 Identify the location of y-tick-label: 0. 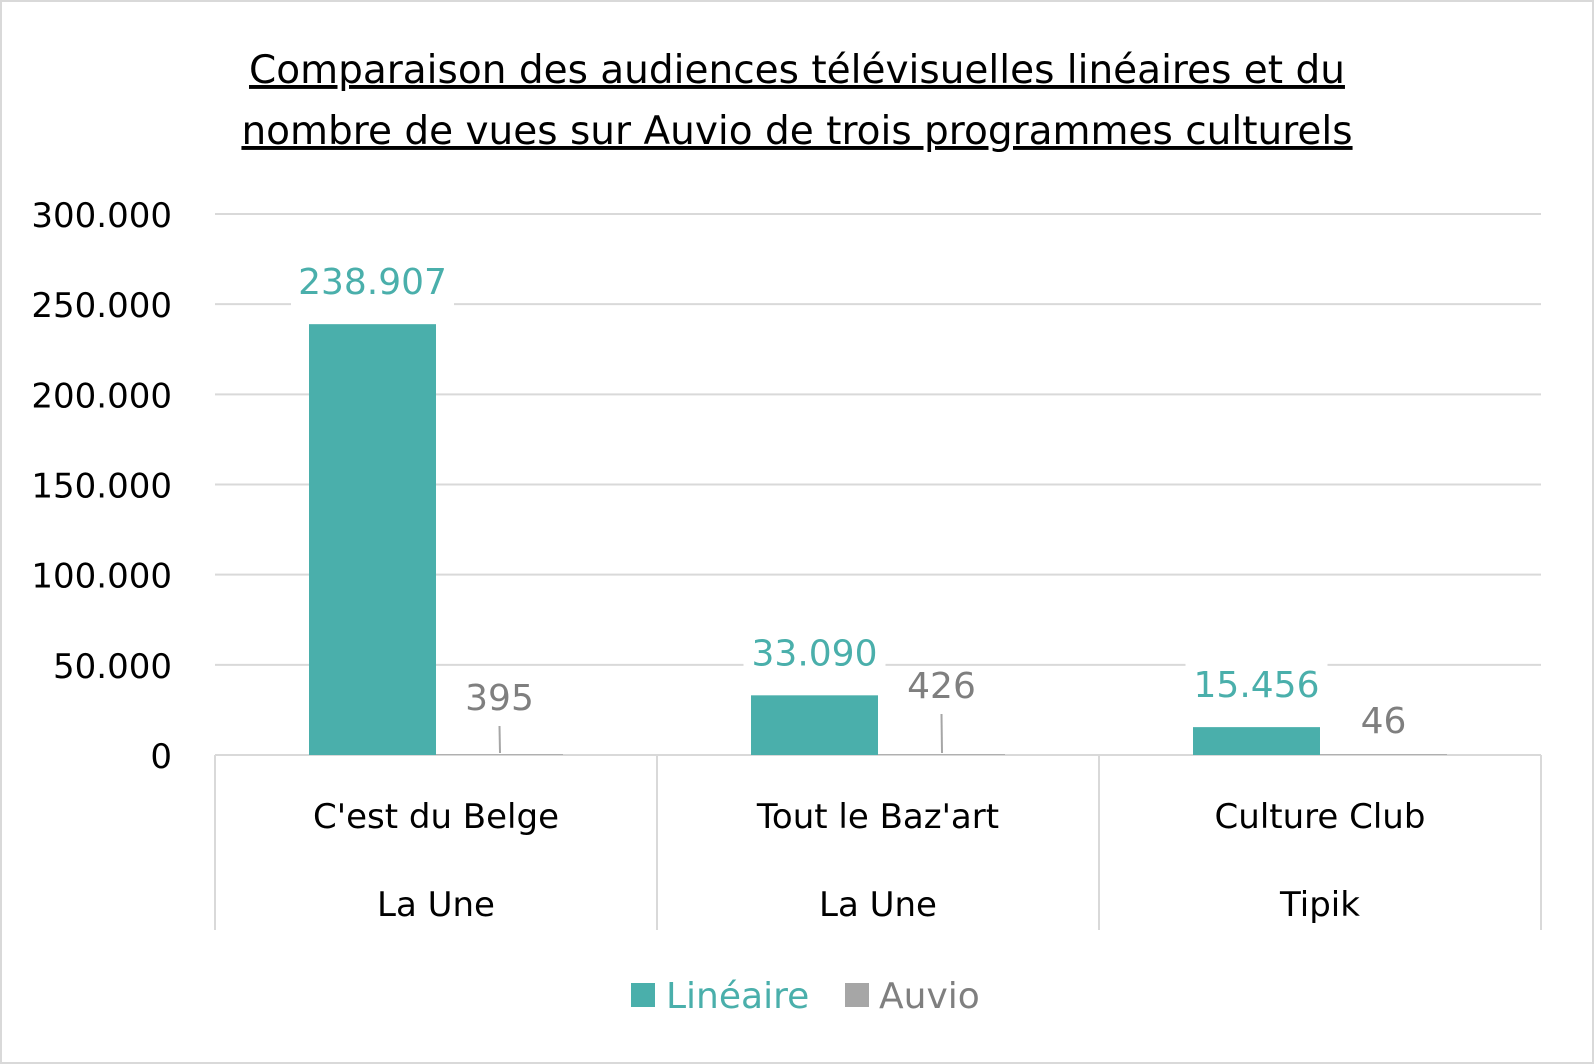
(161, 757).